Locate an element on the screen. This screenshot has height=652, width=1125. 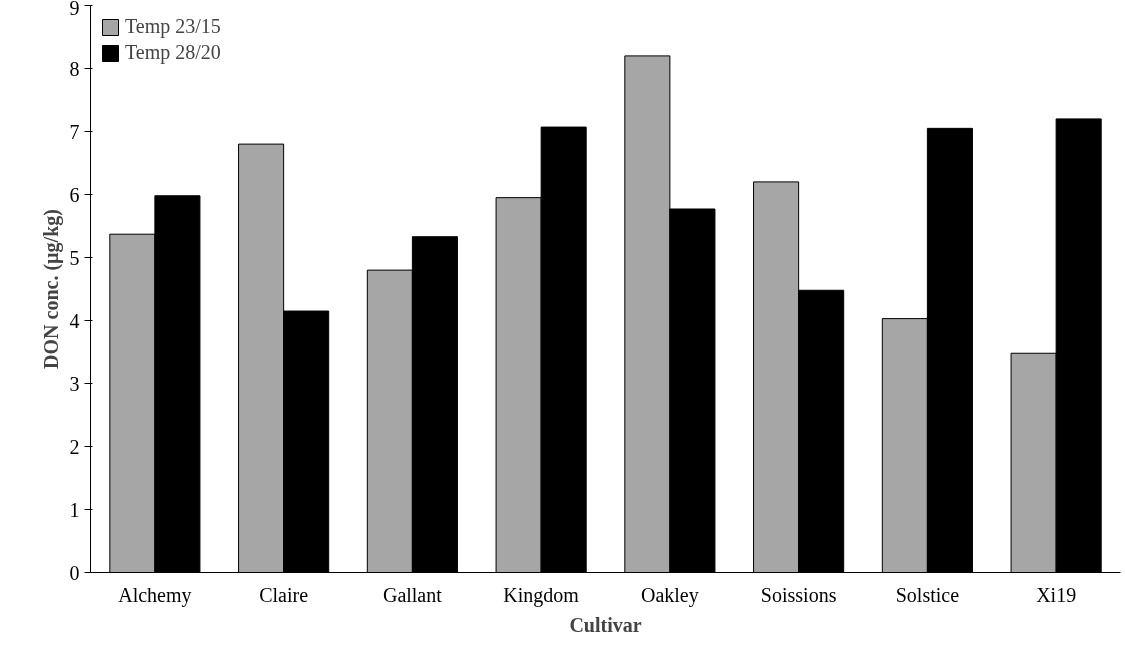
y-tick-label: 9 is located at coordinates (74, 9).